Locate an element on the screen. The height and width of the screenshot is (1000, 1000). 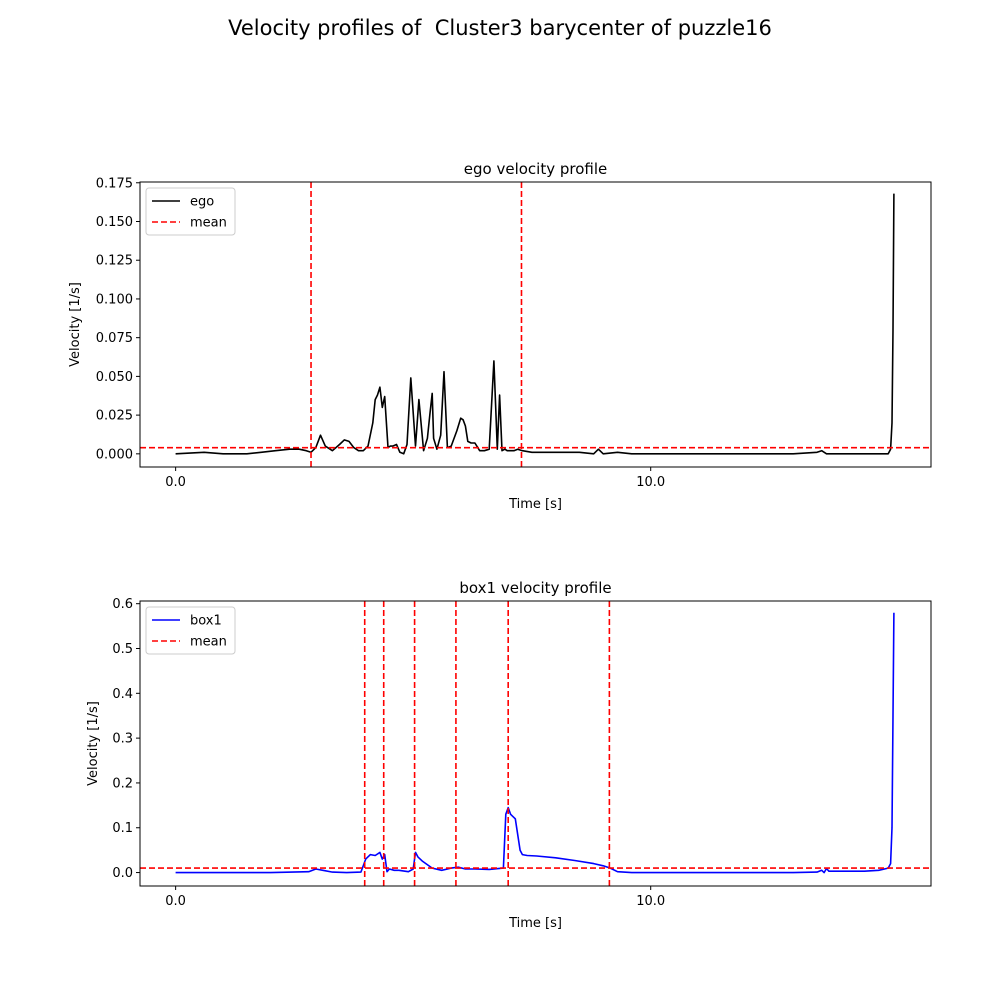
ego-ytick-label-2: 0.050 is located at coordinates (114, 377).